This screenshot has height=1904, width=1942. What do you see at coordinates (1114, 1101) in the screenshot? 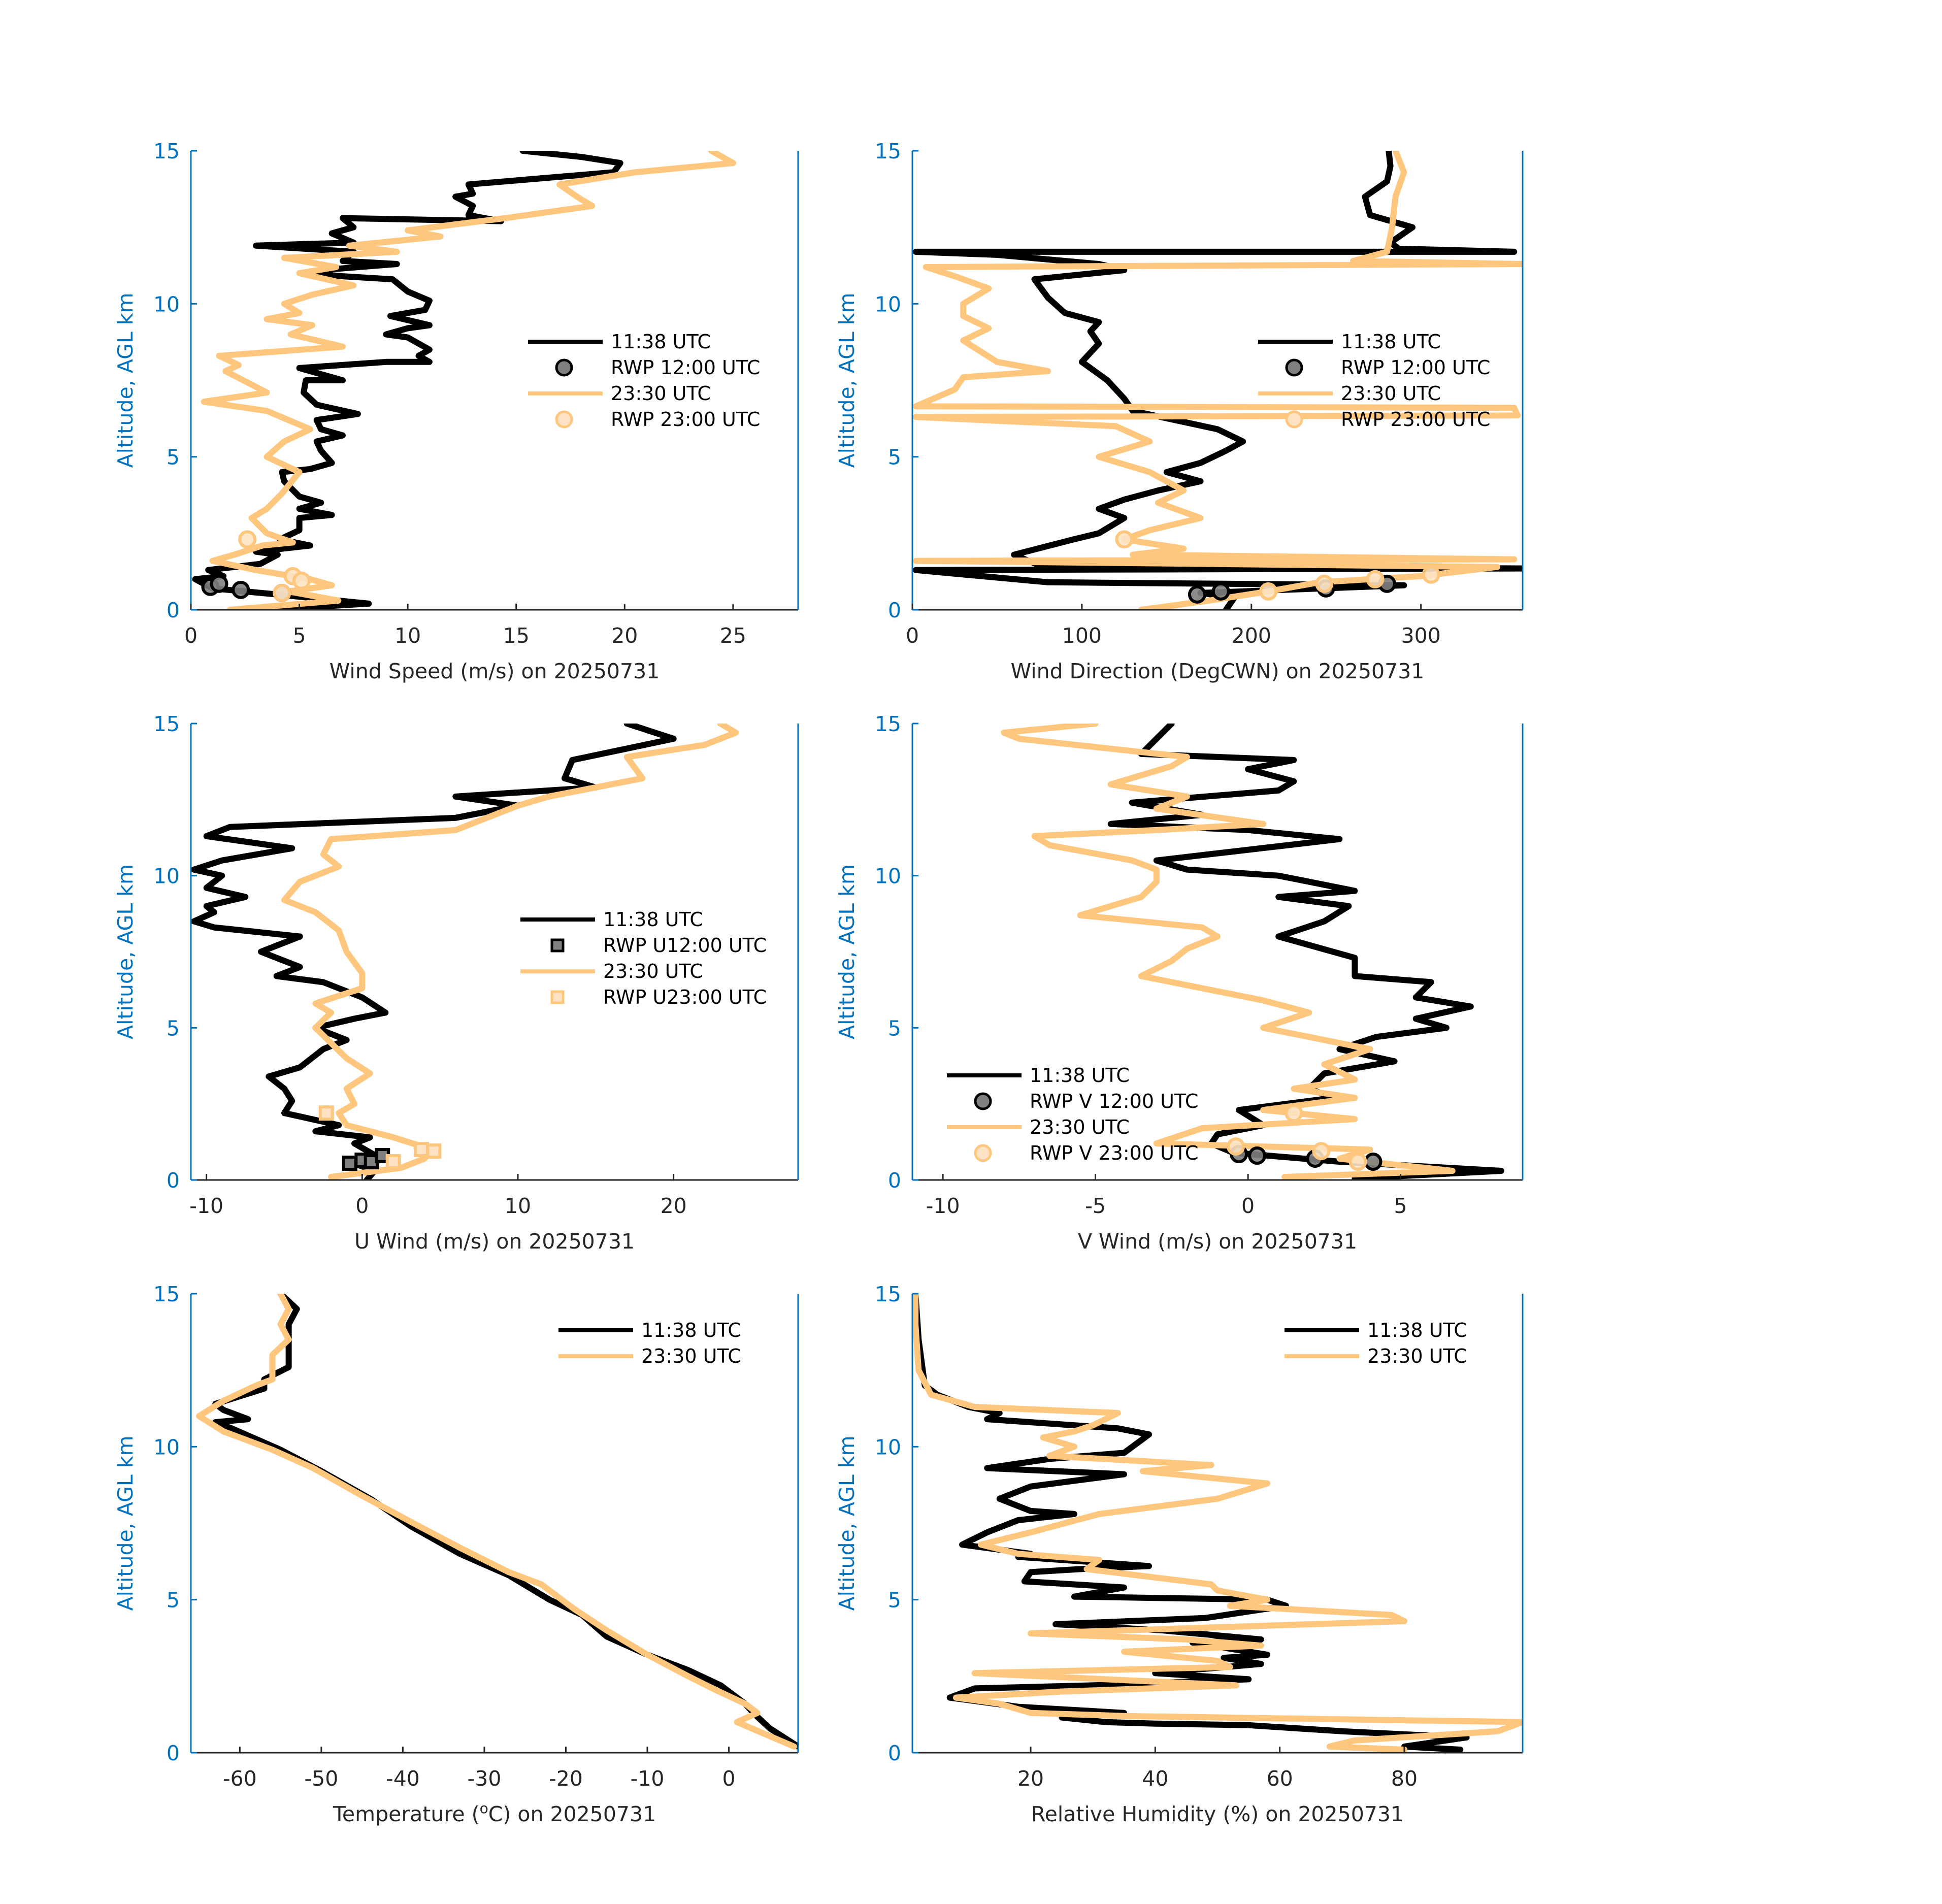
I see `legend-label: RWP V 12:00 UTC` at bounding box center [1114, 1101].